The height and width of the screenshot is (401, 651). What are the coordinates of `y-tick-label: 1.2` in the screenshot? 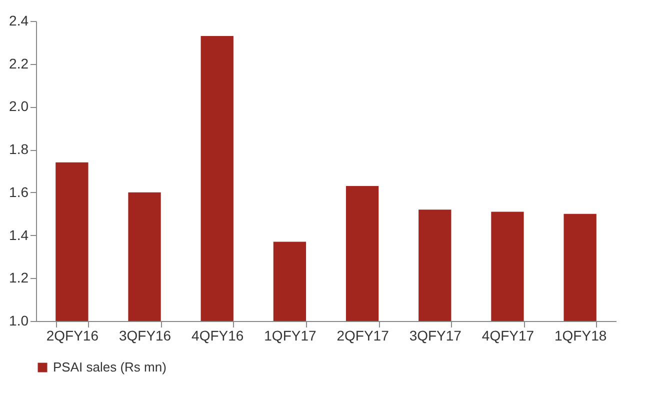 It's located at (19, 278).